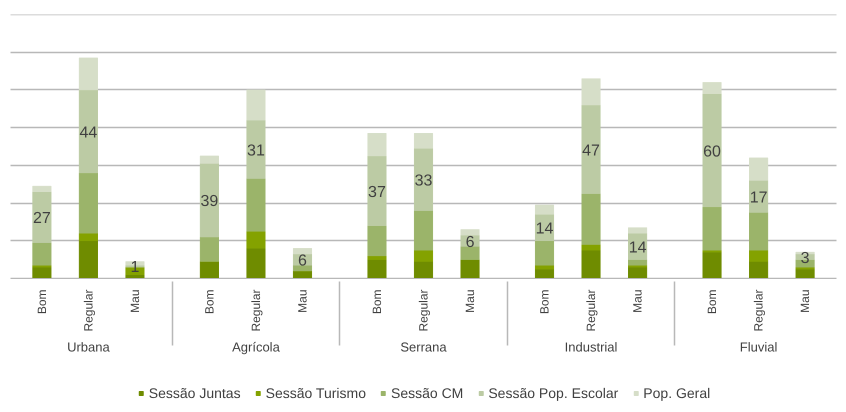 Image resolution: width=846 pixels, height=412 pixels. I want to click on legend-label: Sessão Juntas, so click(194, 393).